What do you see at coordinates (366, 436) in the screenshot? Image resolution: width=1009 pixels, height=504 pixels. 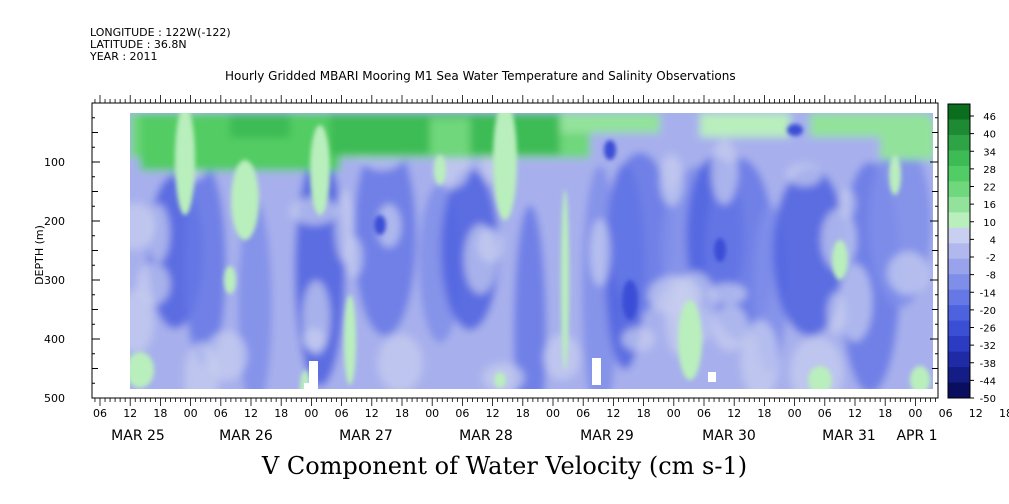 I see `x-date-label: MAR 27` at bounding box center [366, 436].